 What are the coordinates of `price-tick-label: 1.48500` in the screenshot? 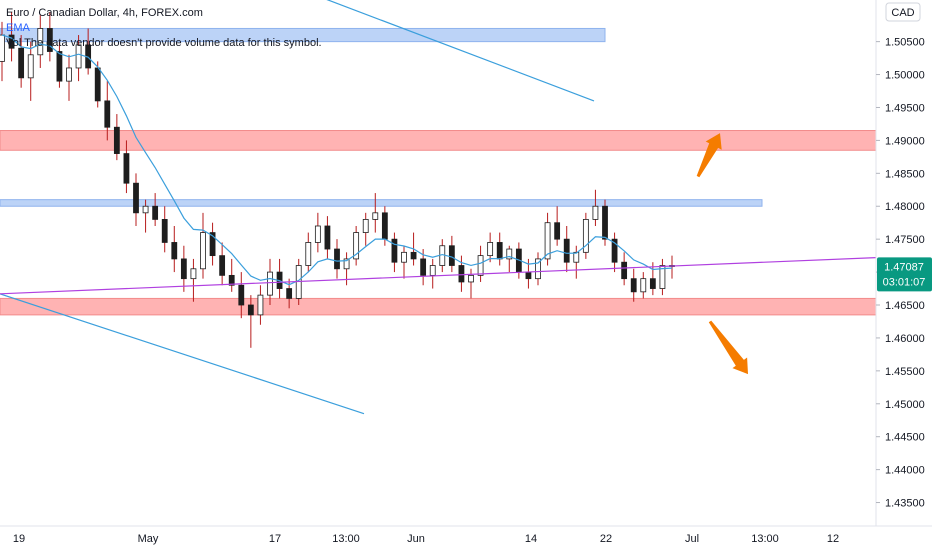 It's located at (905, 174).